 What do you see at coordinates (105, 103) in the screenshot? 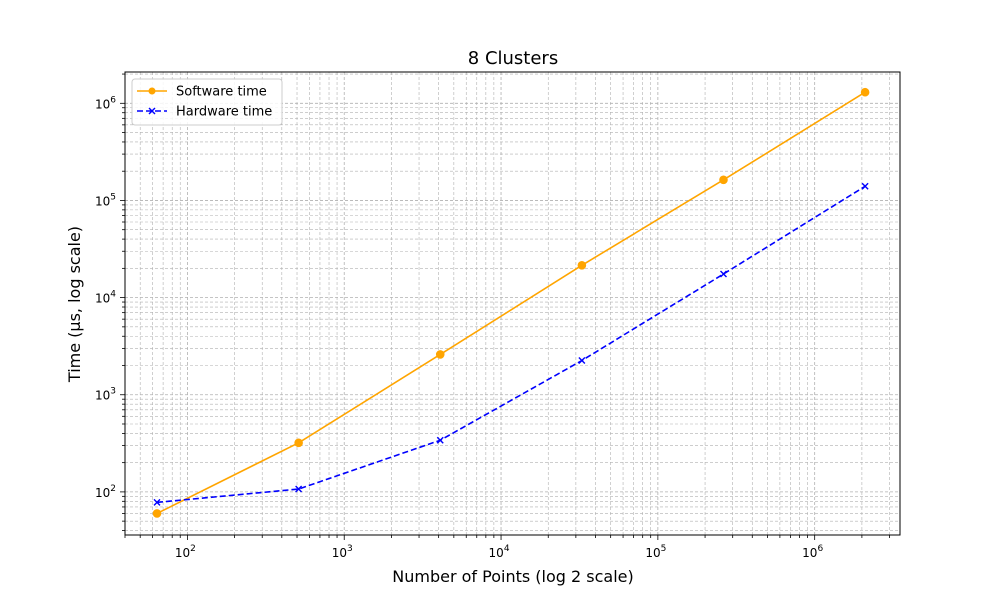
I see `y-tick-label: 10⁶` at bounding box center [105, 103].